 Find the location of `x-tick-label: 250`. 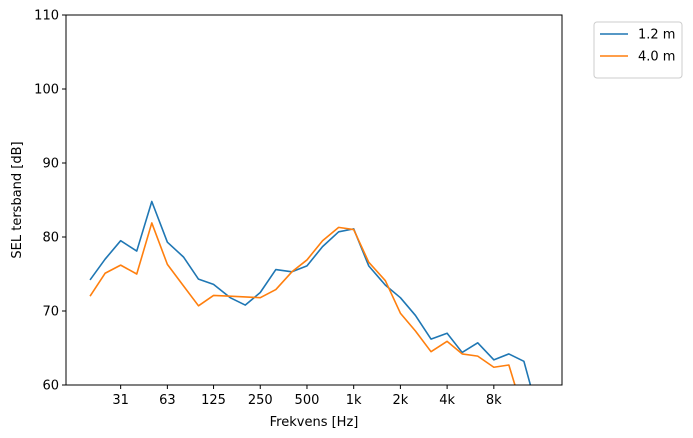

x-tick-label: 250 is located at coordinates (260, 400).